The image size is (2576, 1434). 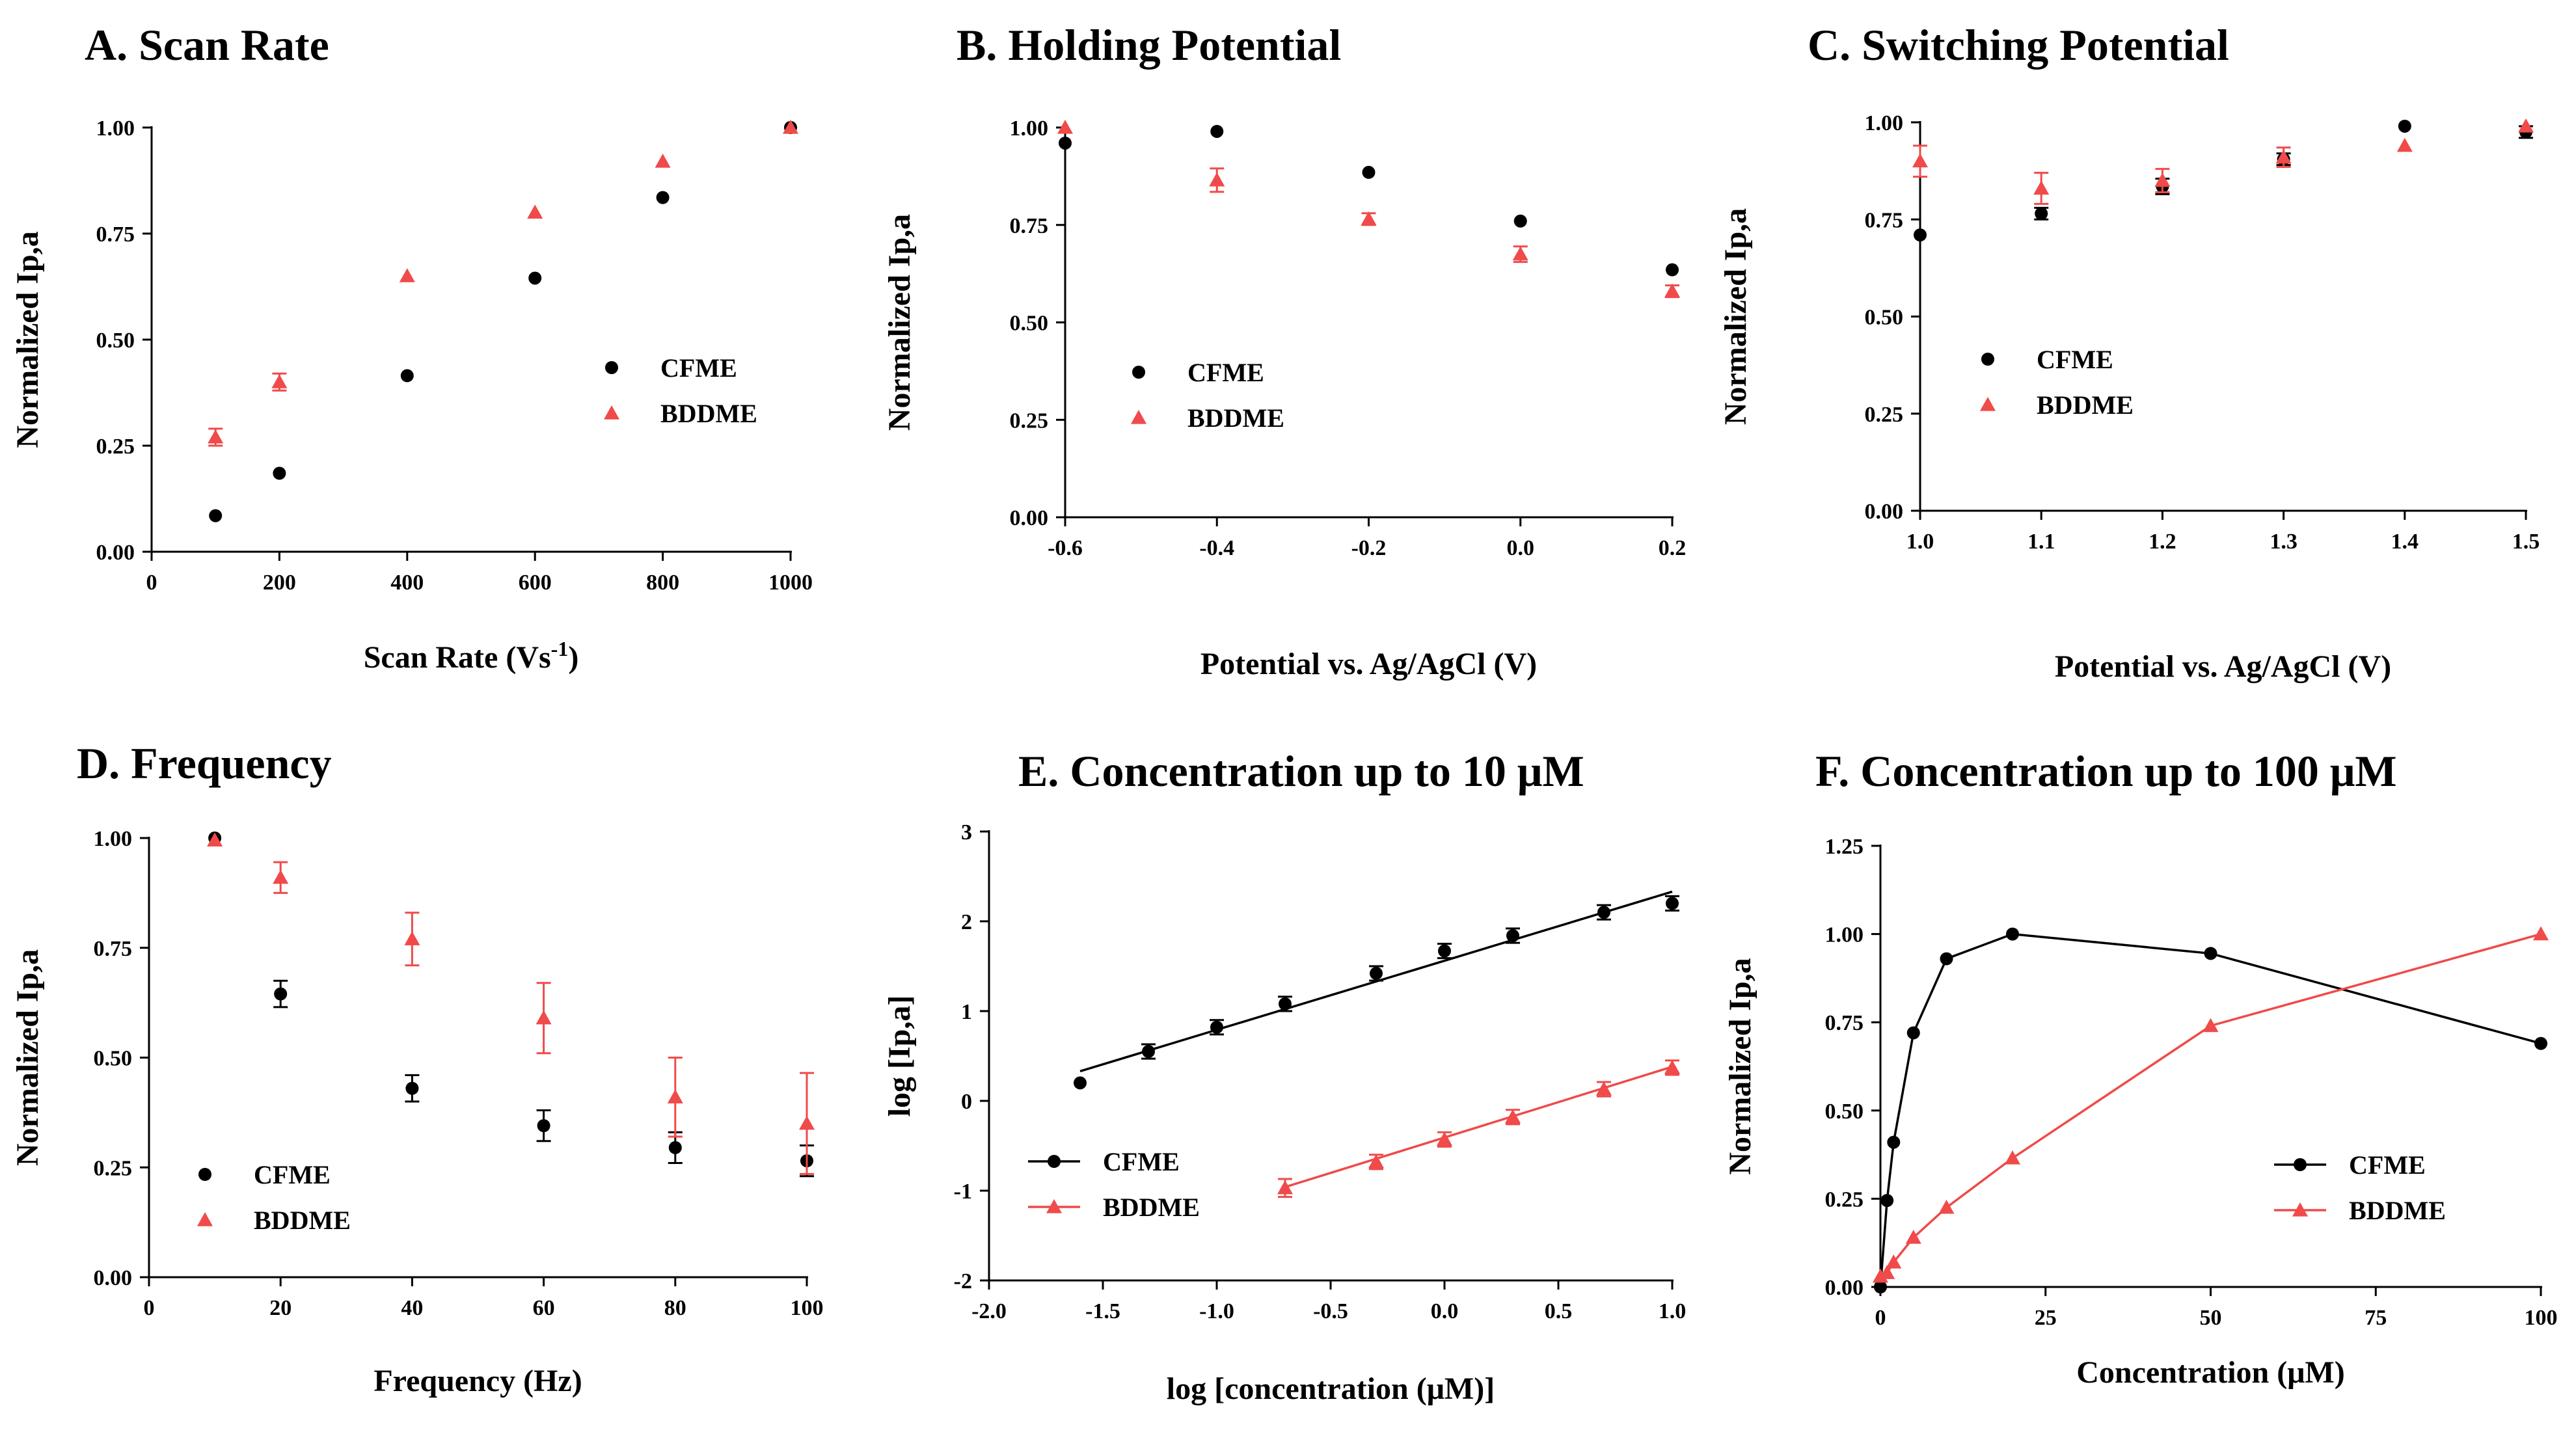 What do you see at coordinates (1368, 664) in the screenshot?
I see `x-axis-label: Potential vs. Ag/AgCl (V)` at bounding box center [1368, 664].